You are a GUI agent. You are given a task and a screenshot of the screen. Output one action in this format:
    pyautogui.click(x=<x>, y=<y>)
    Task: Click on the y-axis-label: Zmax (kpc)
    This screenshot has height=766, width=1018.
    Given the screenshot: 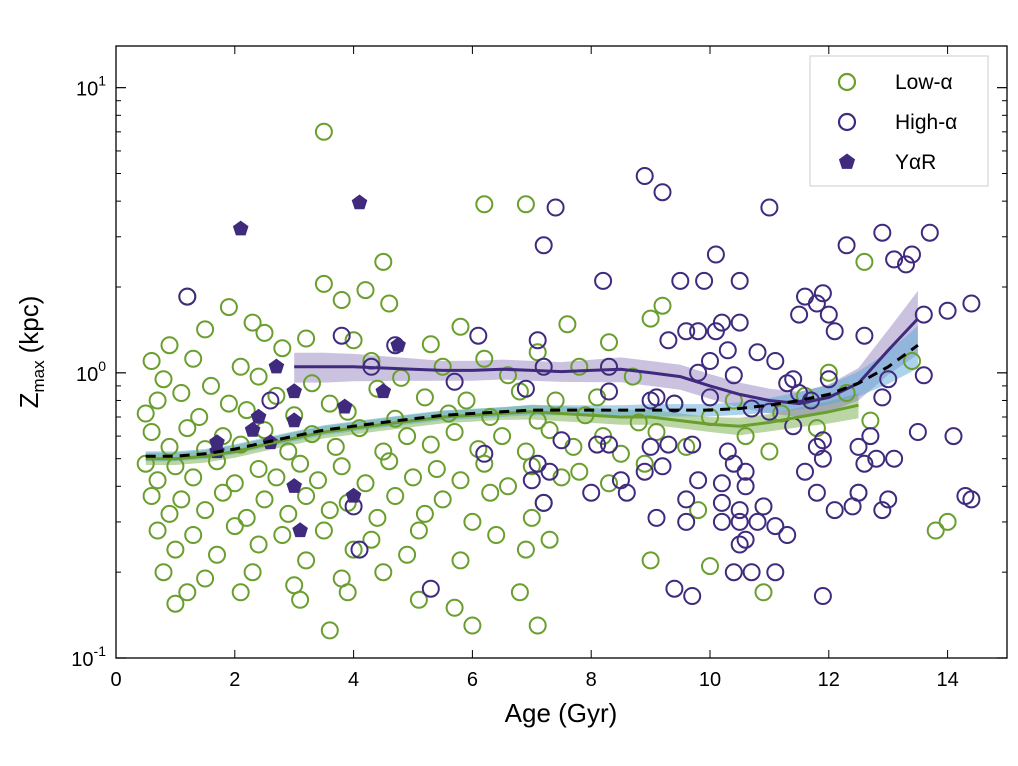 What is the action you would take?
    pyautogui.click(x=31, y=352)
    